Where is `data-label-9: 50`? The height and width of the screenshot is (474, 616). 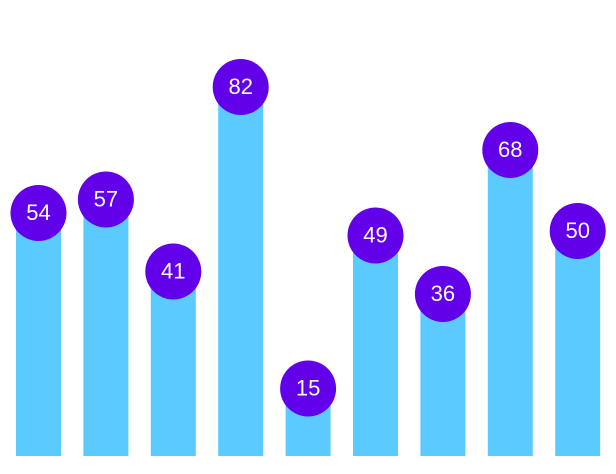 data-label-9: 50 is located at coordinates (577, 230).